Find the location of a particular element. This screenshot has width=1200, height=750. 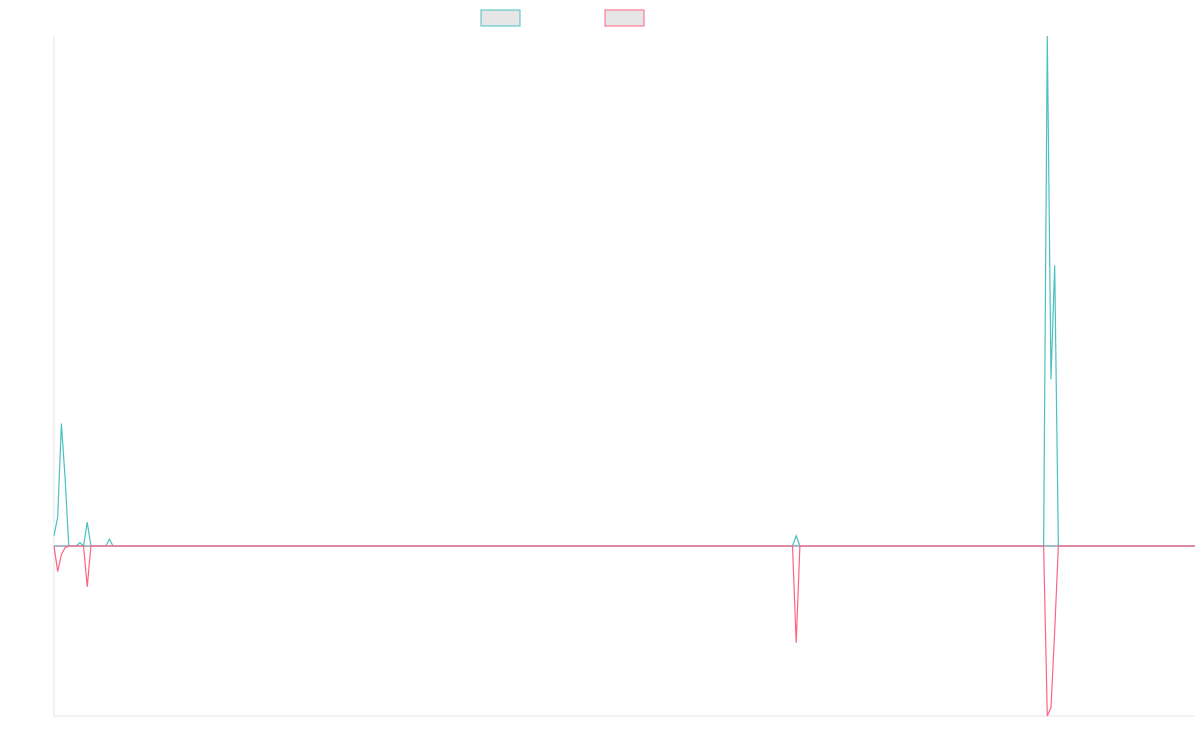

legend is located at coordinates (562, 18).